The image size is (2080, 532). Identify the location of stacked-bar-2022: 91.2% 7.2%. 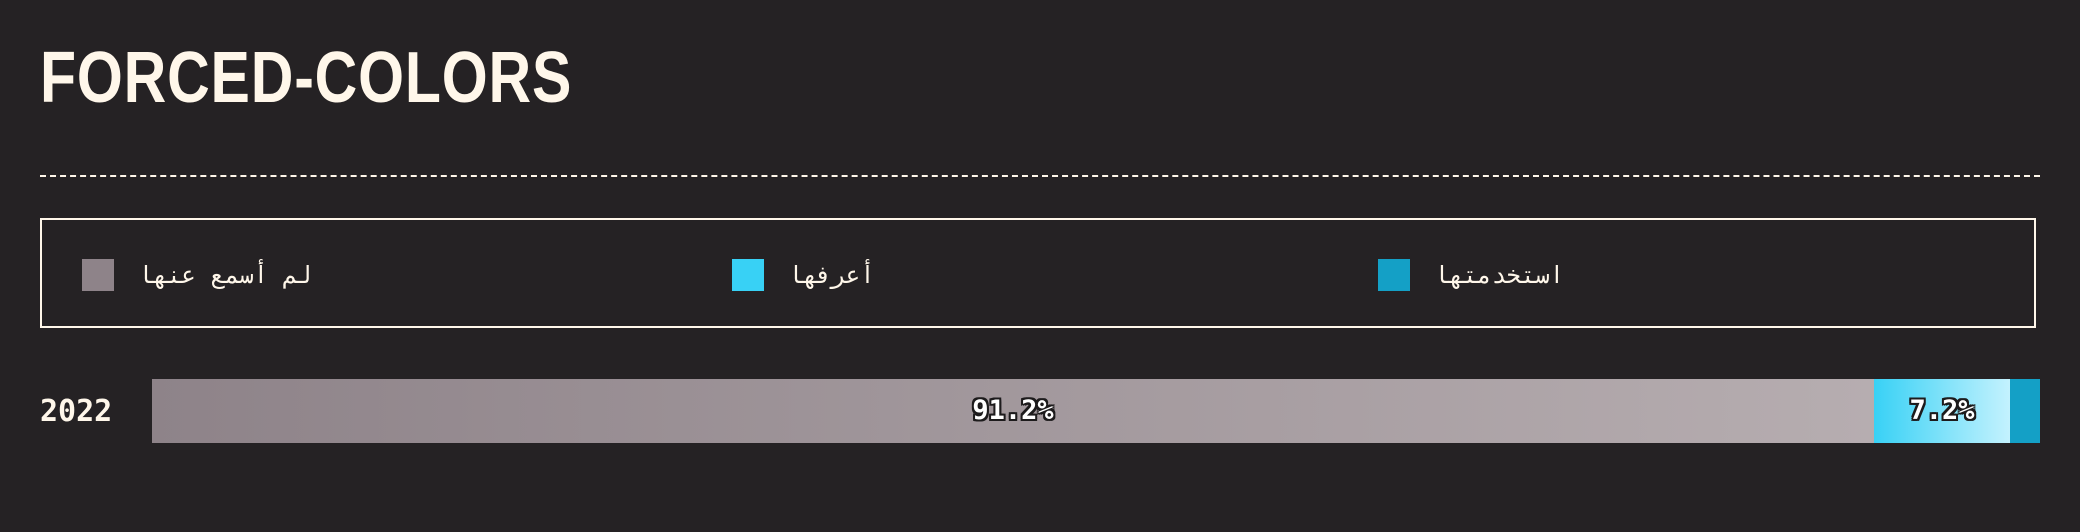
(1096, 411).